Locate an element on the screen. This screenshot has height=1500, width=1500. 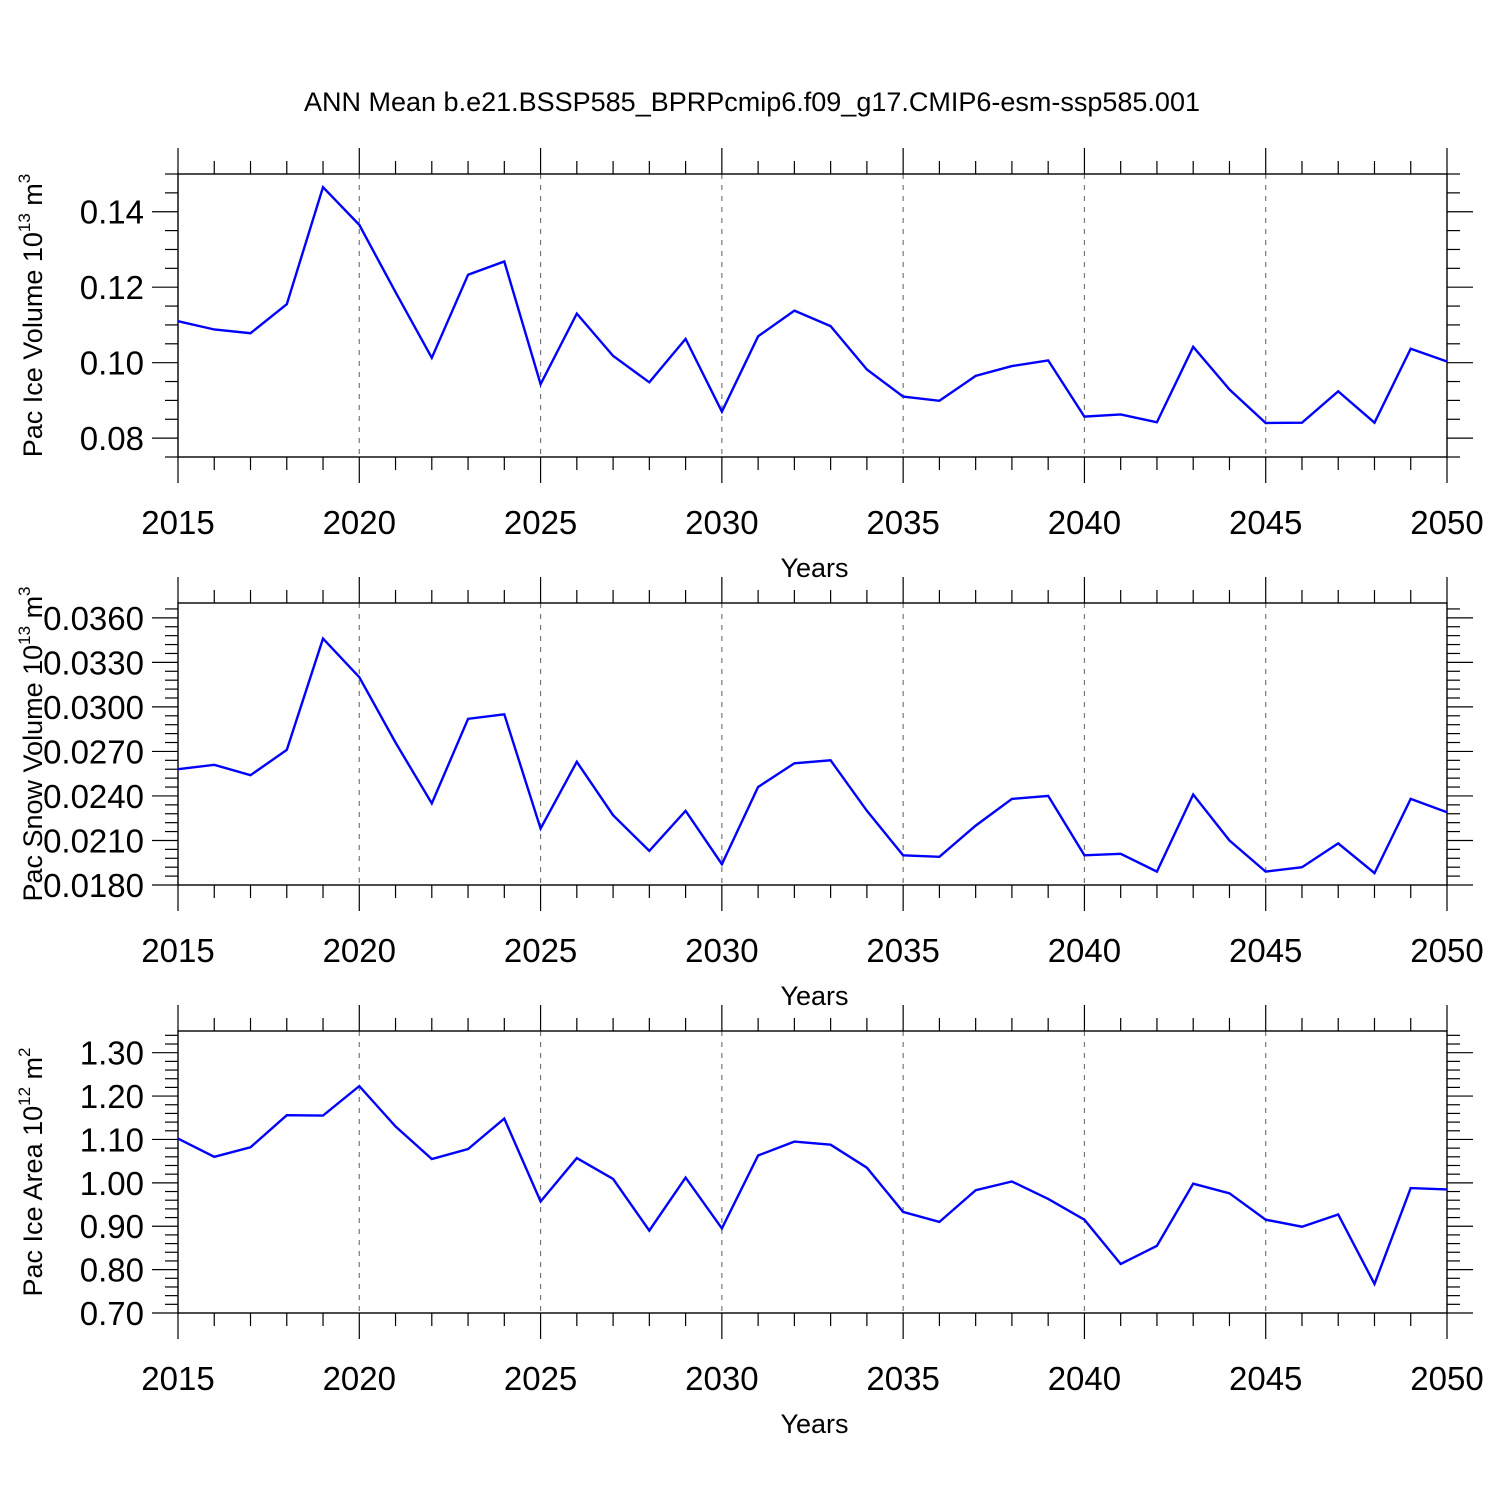
y-axis-label-exponent: 12 is located at coordinates (24, 1096).